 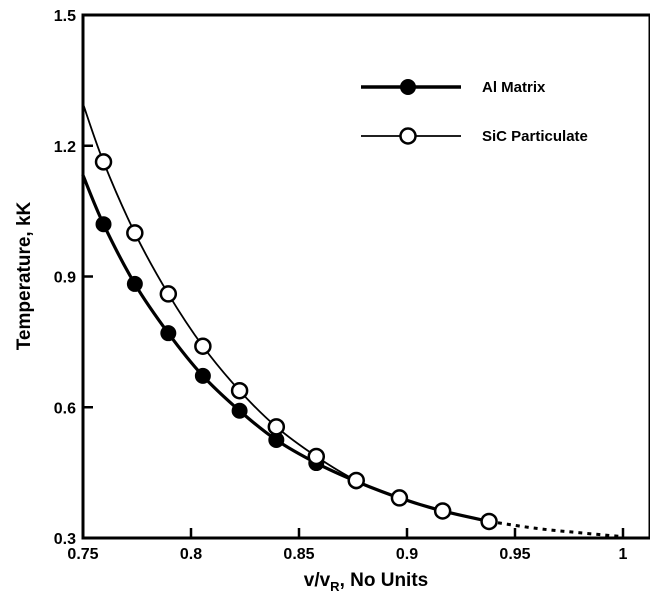 What do you see at coordinates (298, 554) in the screenshot?
I see `x-tick-label-2: 0.85` at bounding box center [298, 554].